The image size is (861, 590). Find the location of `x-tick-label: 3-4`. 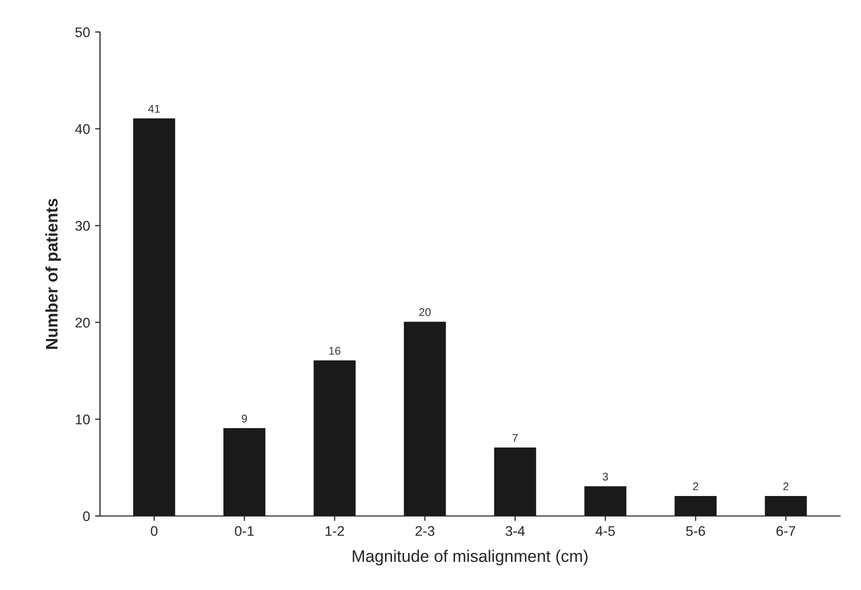

x-tick-label: 3-4 is located at coordinates (515, 531).